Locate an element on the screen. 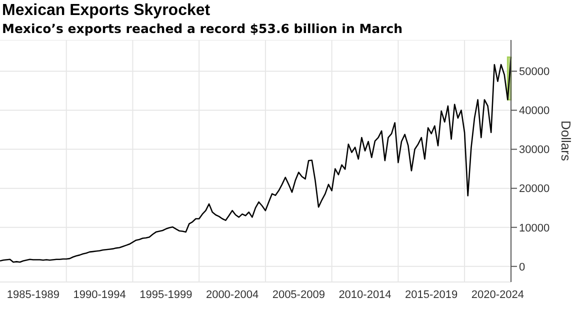 The width and height of the screenshot is (576, 324). x-tick-label: 1985-1989 is located at coordinates (33, 294).